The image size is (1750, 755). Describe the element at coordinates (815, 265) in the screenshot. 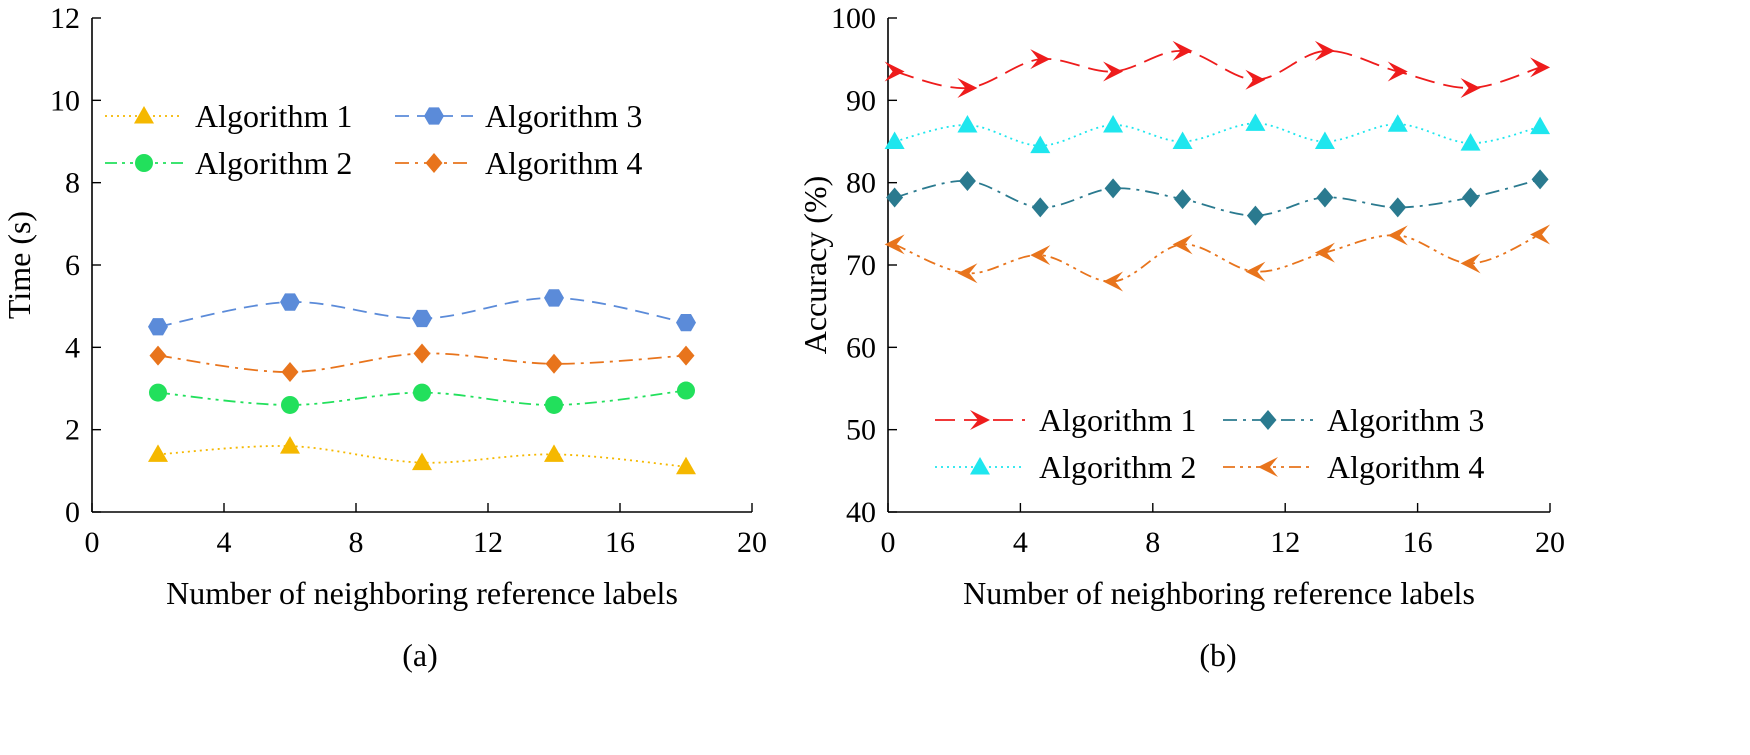

I see `y-axis-label: Accuracy (%)` at that location.